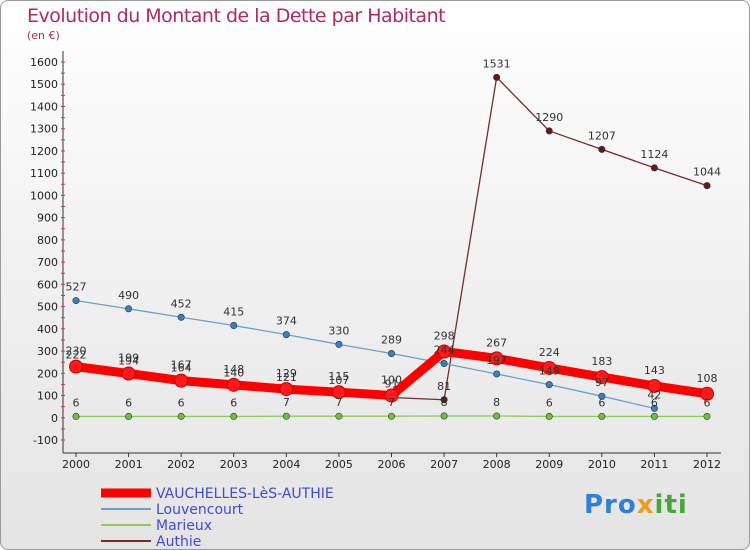 The height and width of the screenshot is (550, 750). Describe the element at coordinates (636, 505) in the screenshot. I see `proxiti-logo: Proxiti` at that location.